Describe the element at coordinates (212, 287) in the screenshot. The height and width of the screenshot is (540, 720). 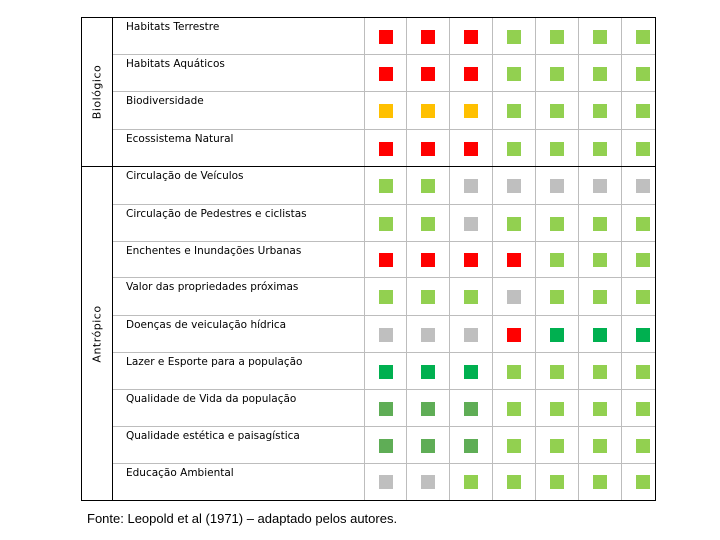
I see `row-label: Valor das propriedades próximas` at that location.